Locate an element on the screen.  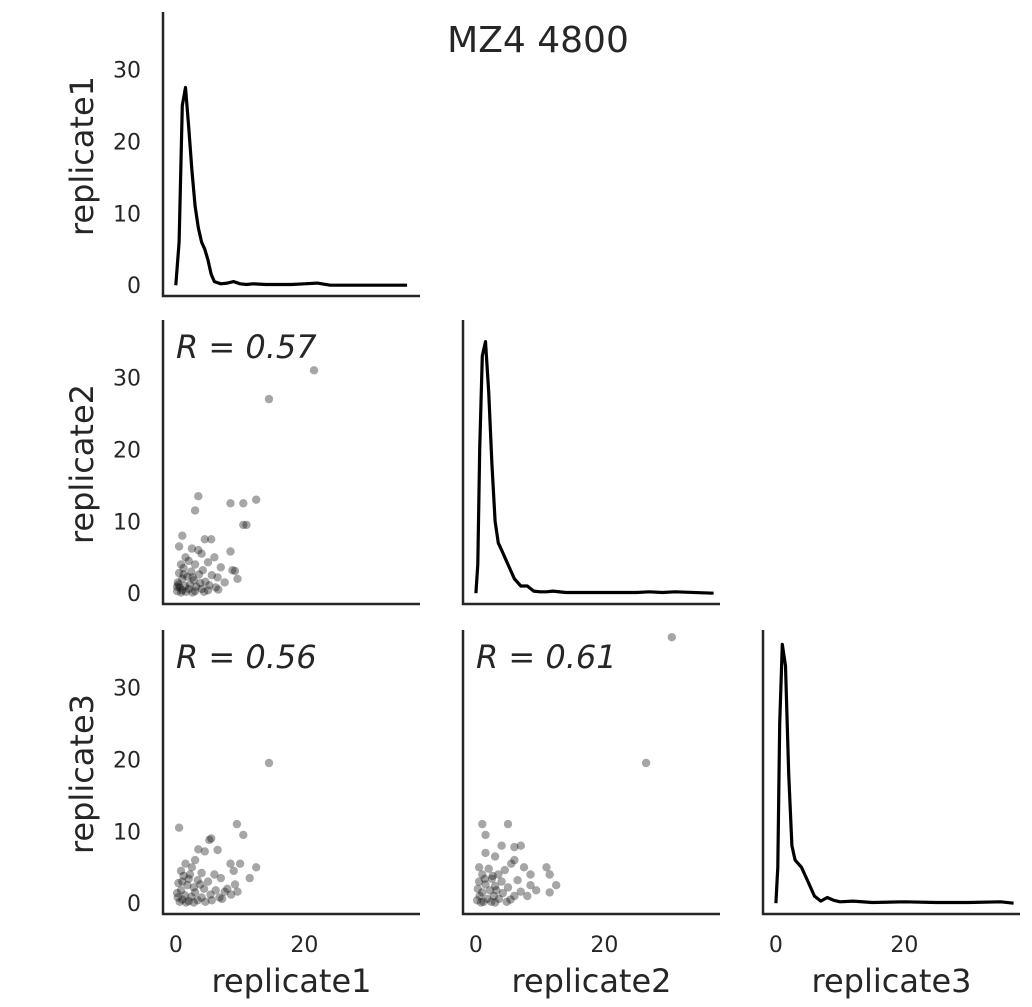
y-tick-label: 0 is located at coordinates (134, 594).